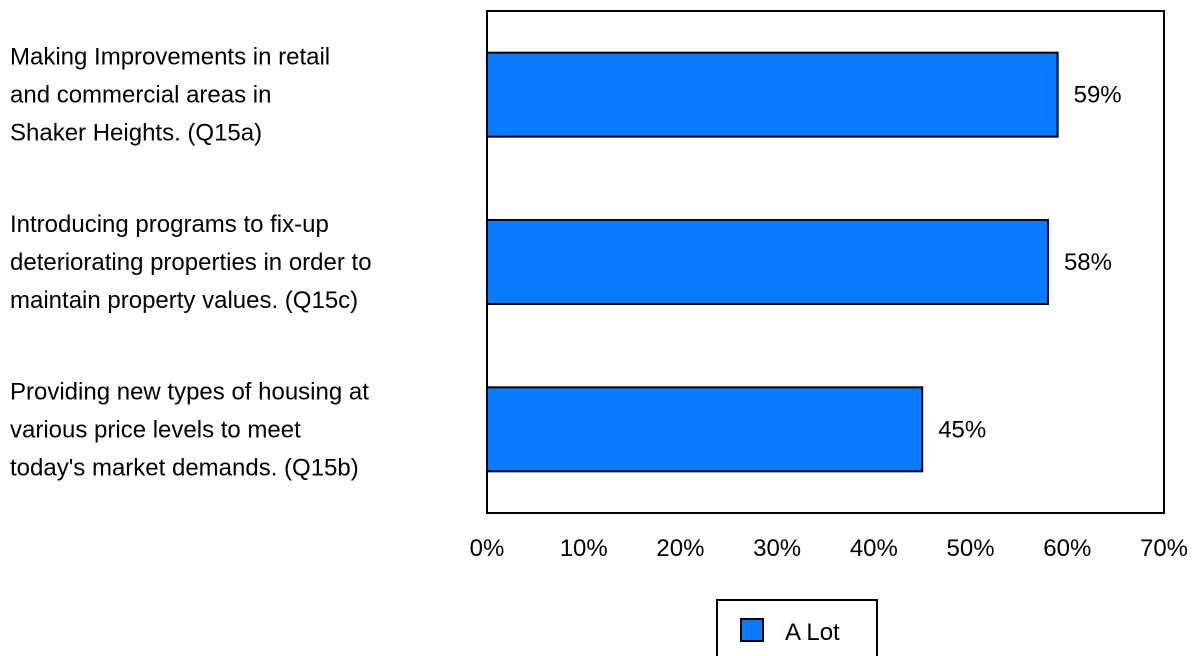 The width and height of the screenshot is (1199, 656). What do you see at coordinates (487, 548) in the screenshot?
I see `x-tick-label: 0%` at bounding box center [487, 548].